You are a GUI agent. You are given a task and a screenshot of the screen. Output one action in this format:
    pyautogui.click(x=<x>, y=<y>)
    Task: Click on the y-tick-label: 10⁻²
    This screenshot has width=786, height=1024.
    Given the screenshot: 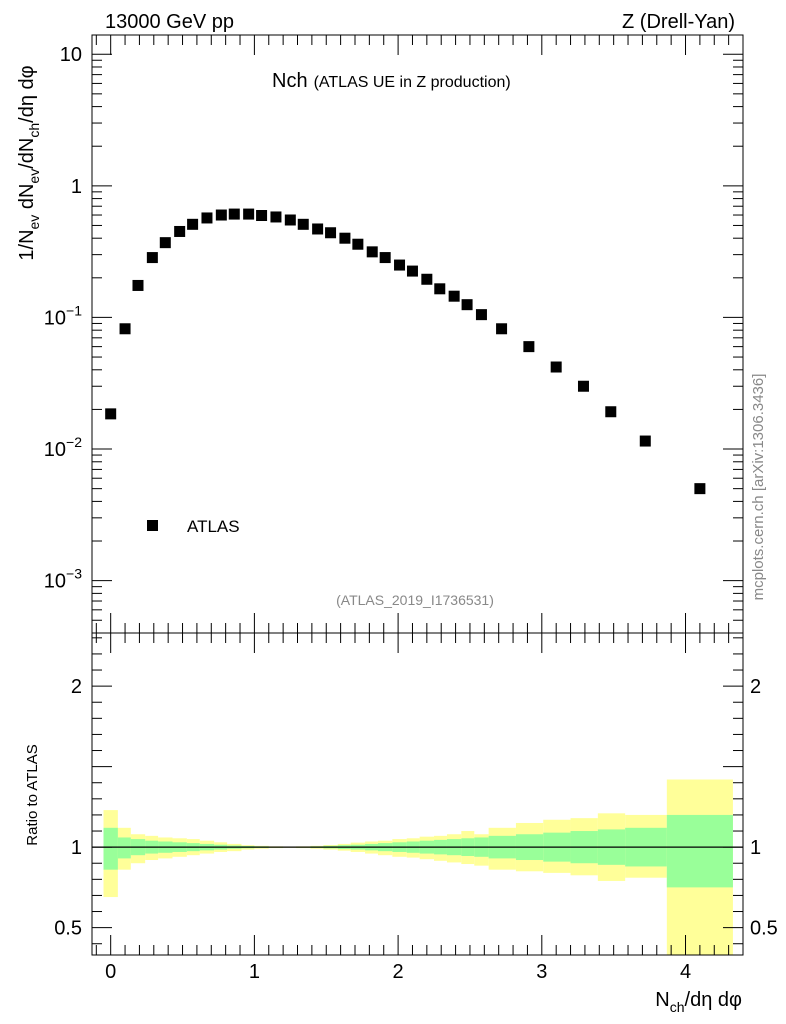 What is the action you would take?
    pyautogui.click(x=63, y=447)
    